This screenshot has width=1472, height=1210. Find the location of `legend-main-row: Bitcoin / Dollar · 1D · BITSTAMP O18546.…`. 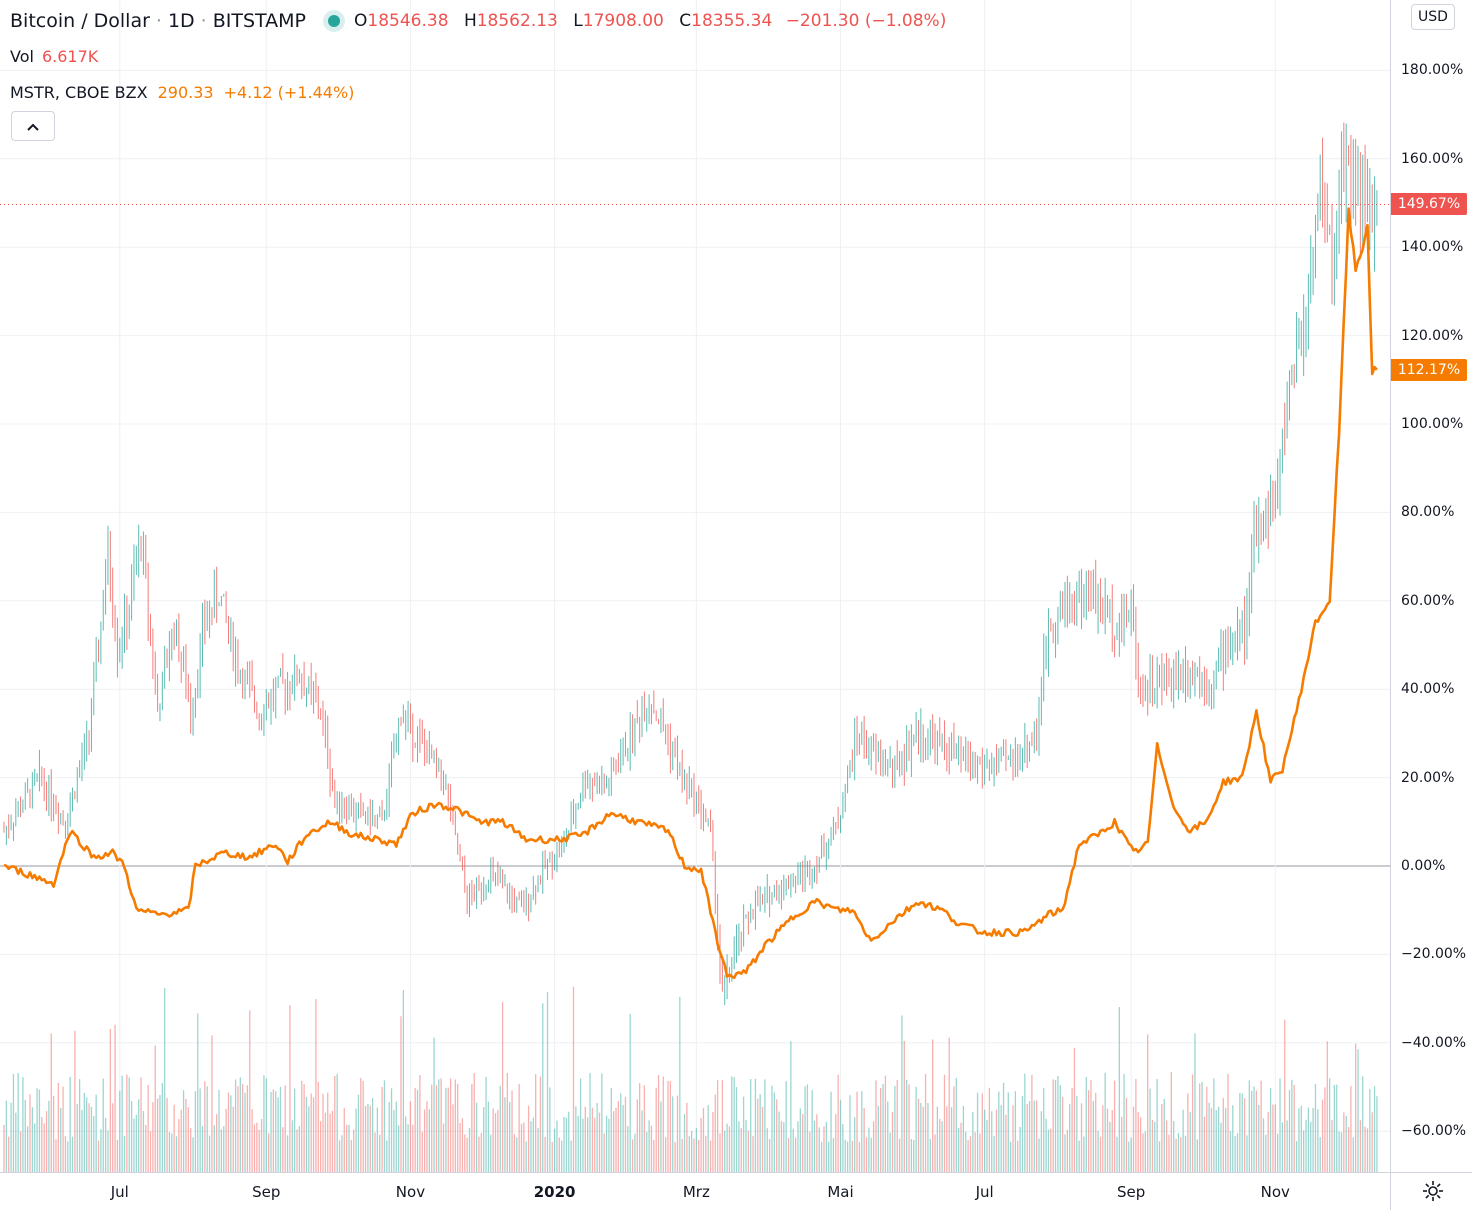

legend-main-row: Bitcoin / Dollar · 1D · BITSTAMP O18546.… is located at coordinates (478, 21).